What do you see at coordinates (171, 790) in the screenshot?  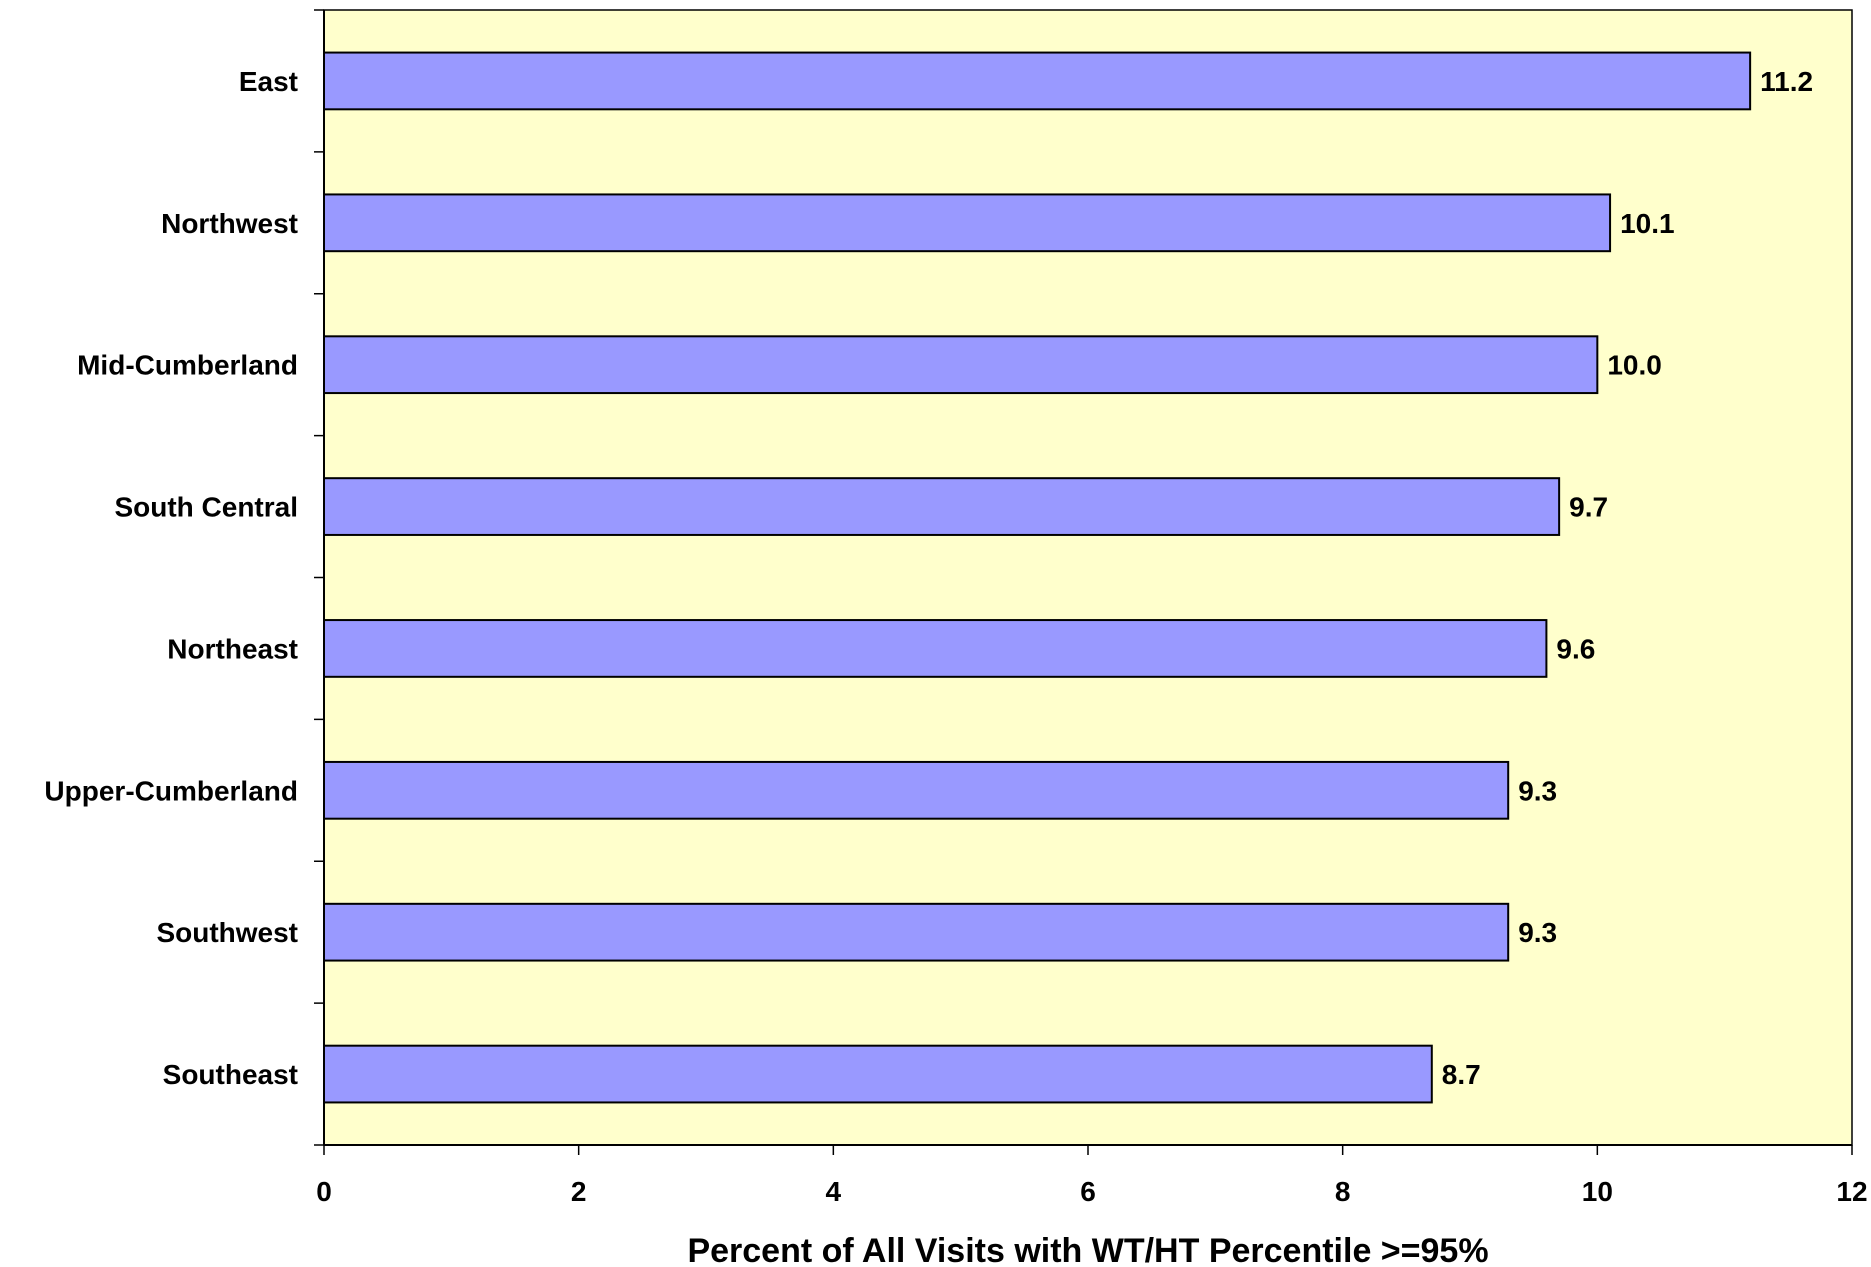 I see `category-label: Upper-Cumberland` at bounding box center [171, 790].